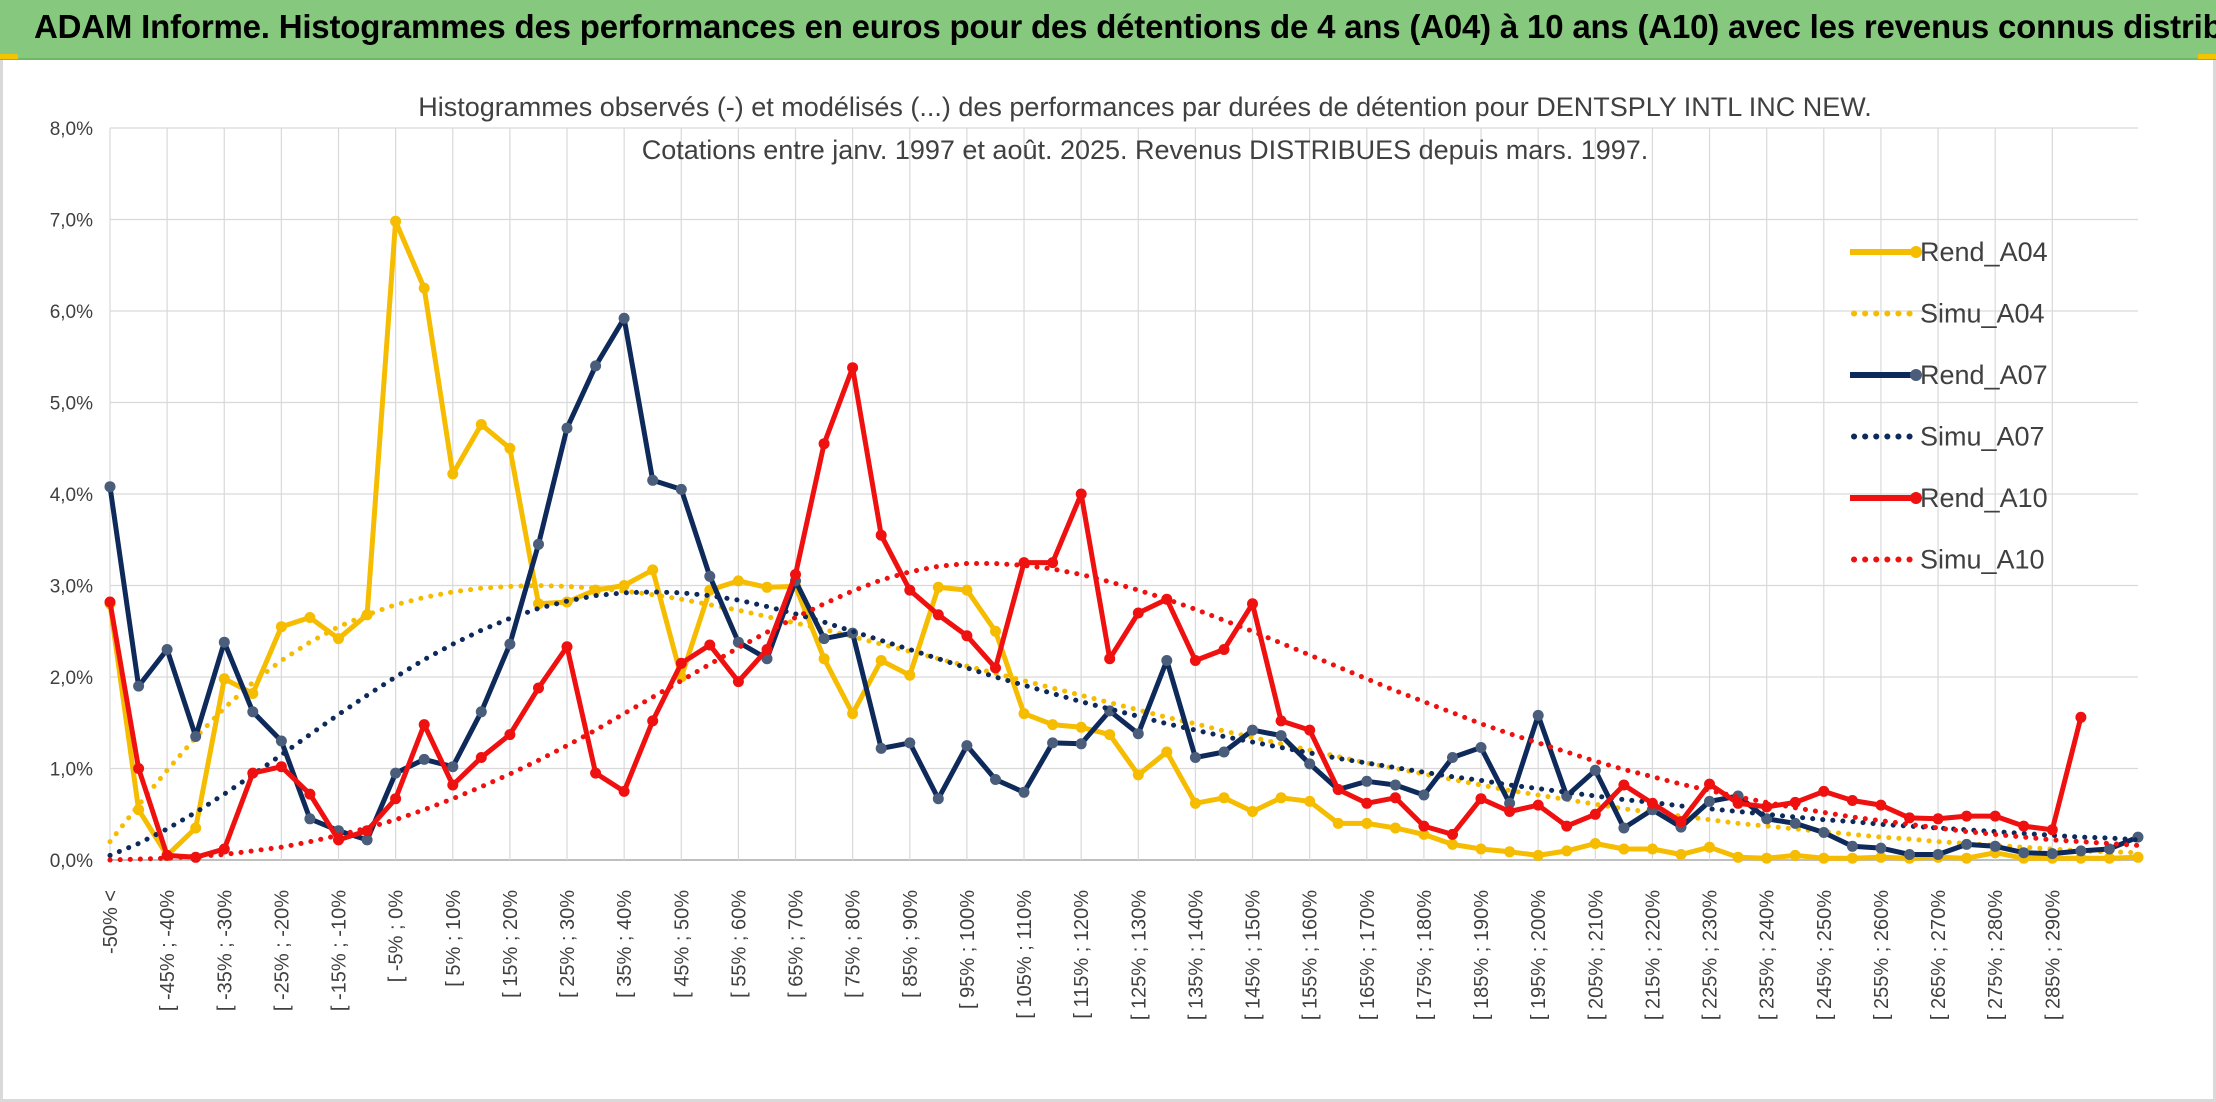 The height and width of the screenshot is (1102, 2216). I want to click on x-tick-label: [ 205% ; 210%, so click(1596, 955).